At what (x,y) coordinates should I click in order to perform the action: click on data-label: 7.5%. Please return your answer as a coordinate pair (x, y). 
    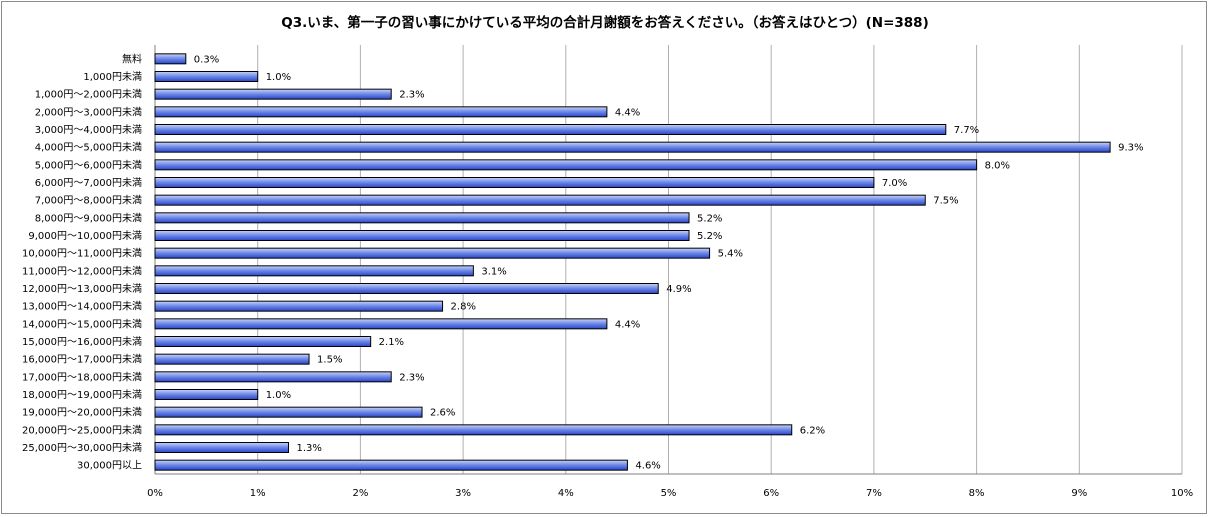
    Looking at the image, I should click on (945, 201).